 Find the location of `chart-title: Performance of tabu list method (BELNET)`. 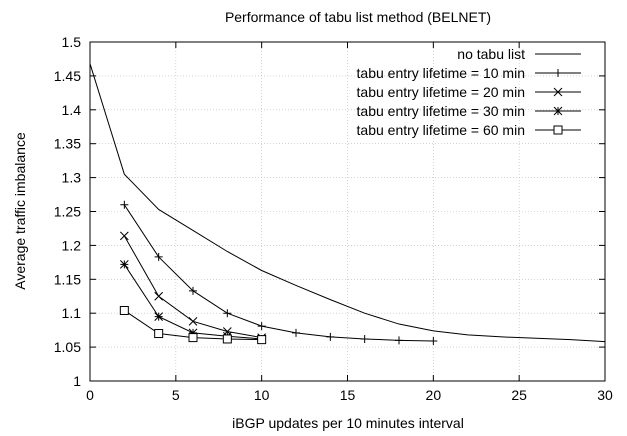

chart-title: Performance of tabu list method (BELNET) is located at coordinates (358, 17).